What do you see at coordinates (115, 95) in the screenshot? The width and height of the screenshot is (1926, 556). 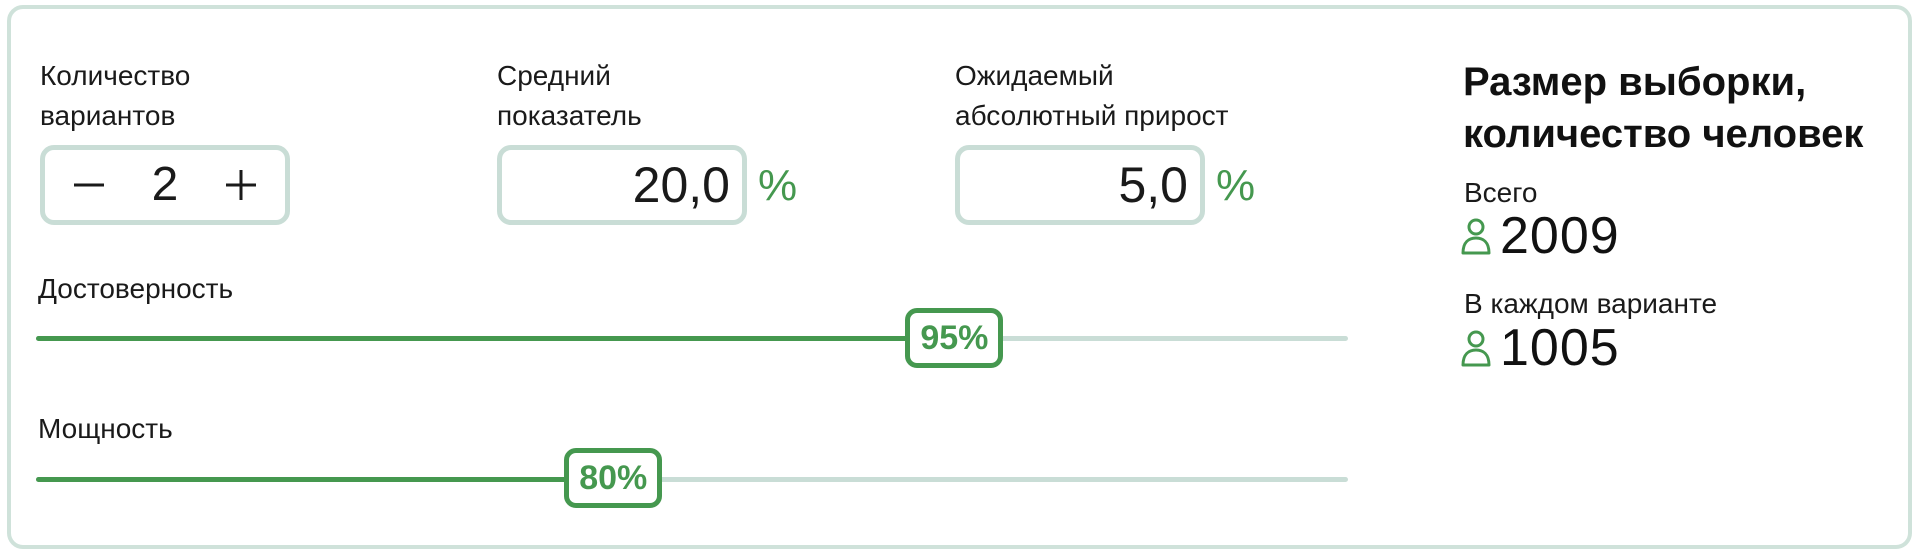 I see `variants-label: Количество вариантов` at bounding box center [115, 95].